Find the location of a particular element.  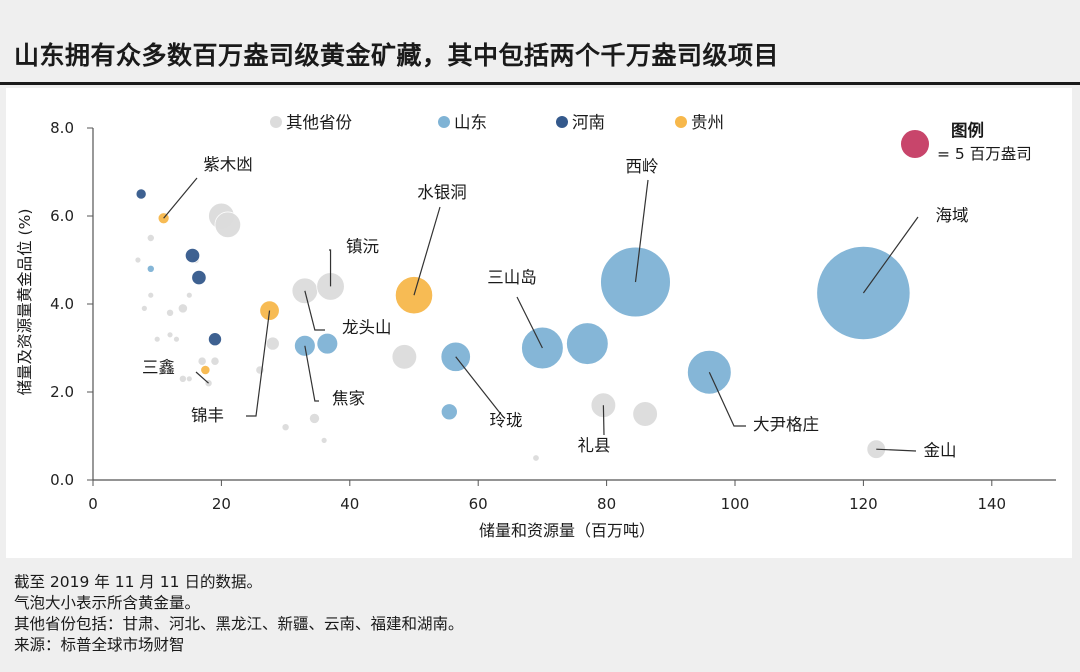

annotation-label: 三鑫 is located at coordinates (158, 367).